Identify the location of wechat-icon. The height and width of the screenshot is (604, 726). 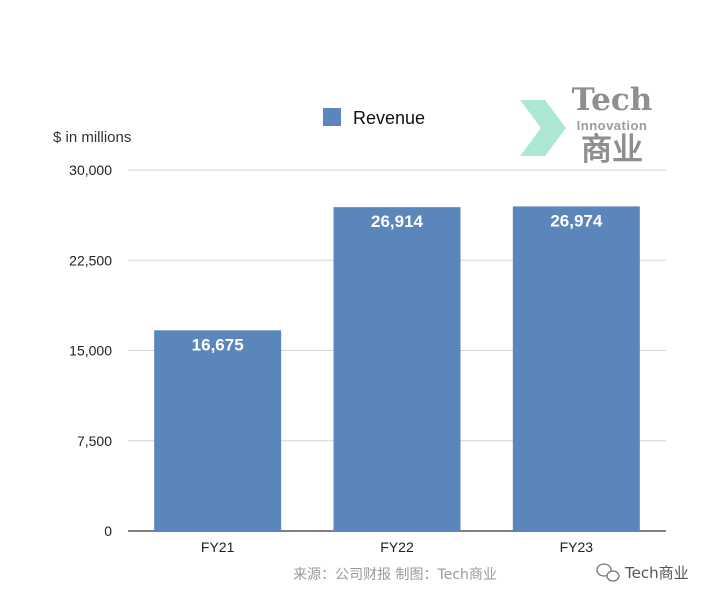
(608, 572).